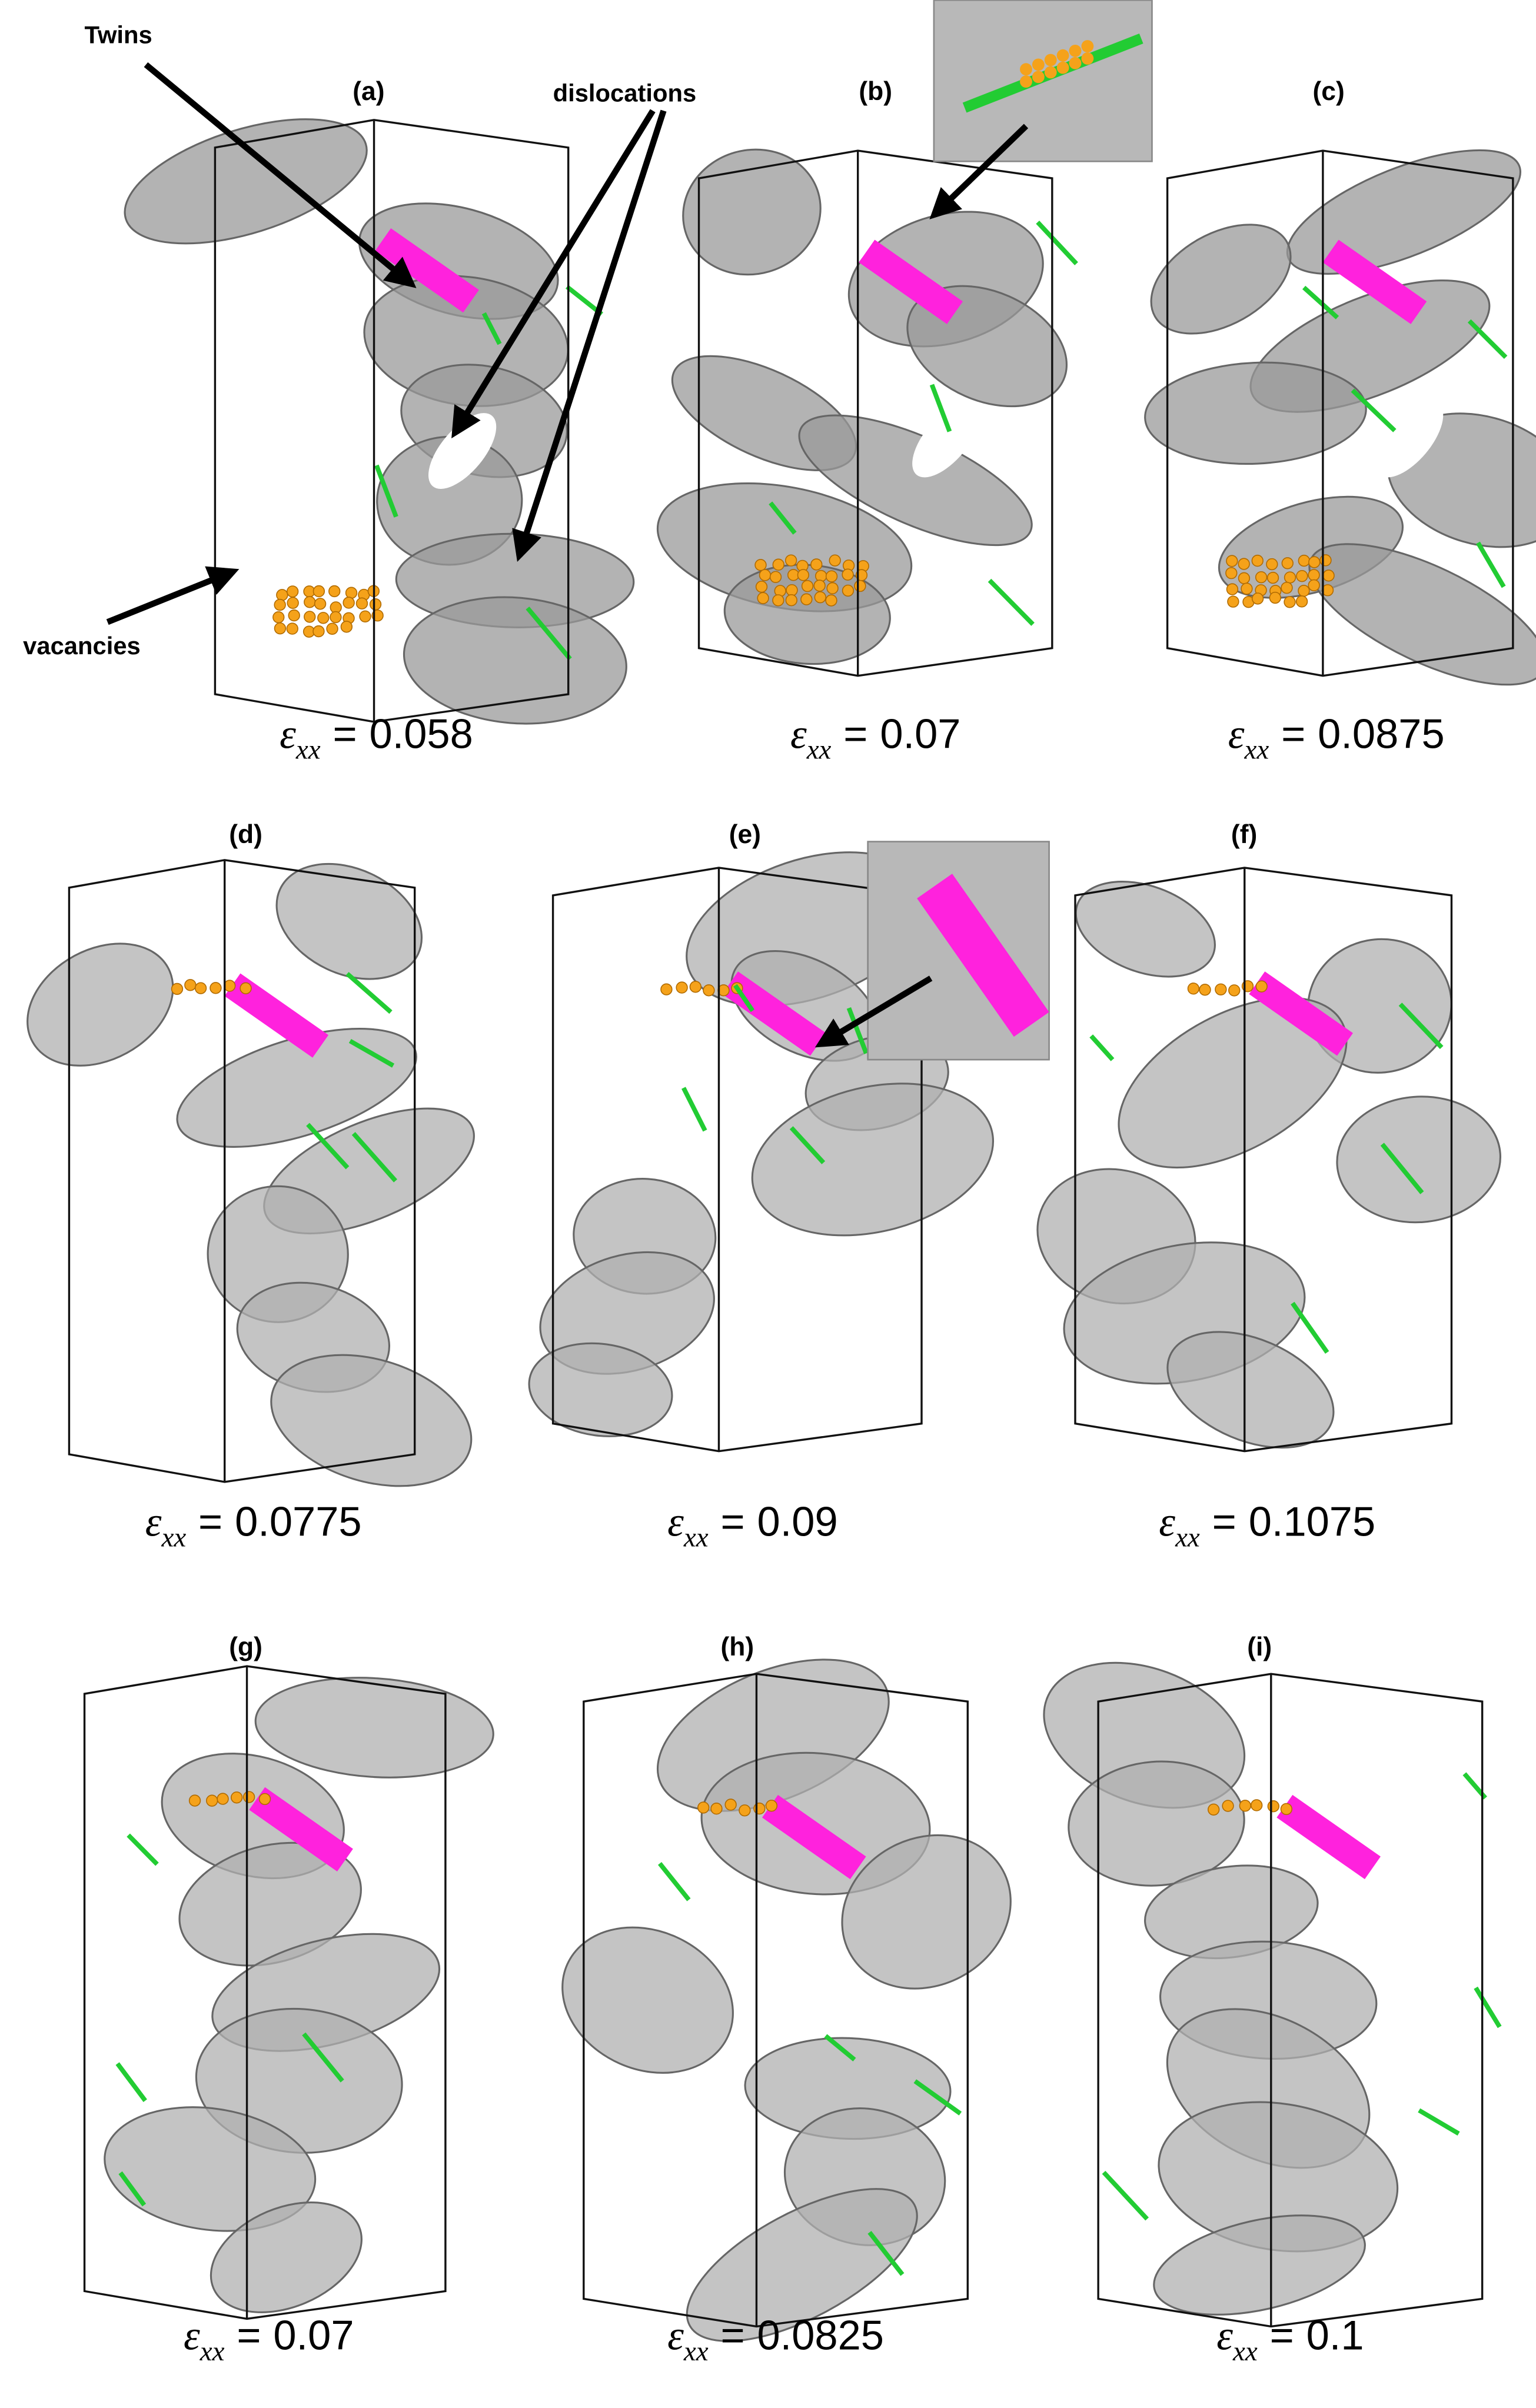 Image resolution: width=1536 pixels, height=2408 pixels. What do you see at coordinates (421, 733) in the screenshot?
I see `strain-value: 0.058` at bounding box center [421, 733].